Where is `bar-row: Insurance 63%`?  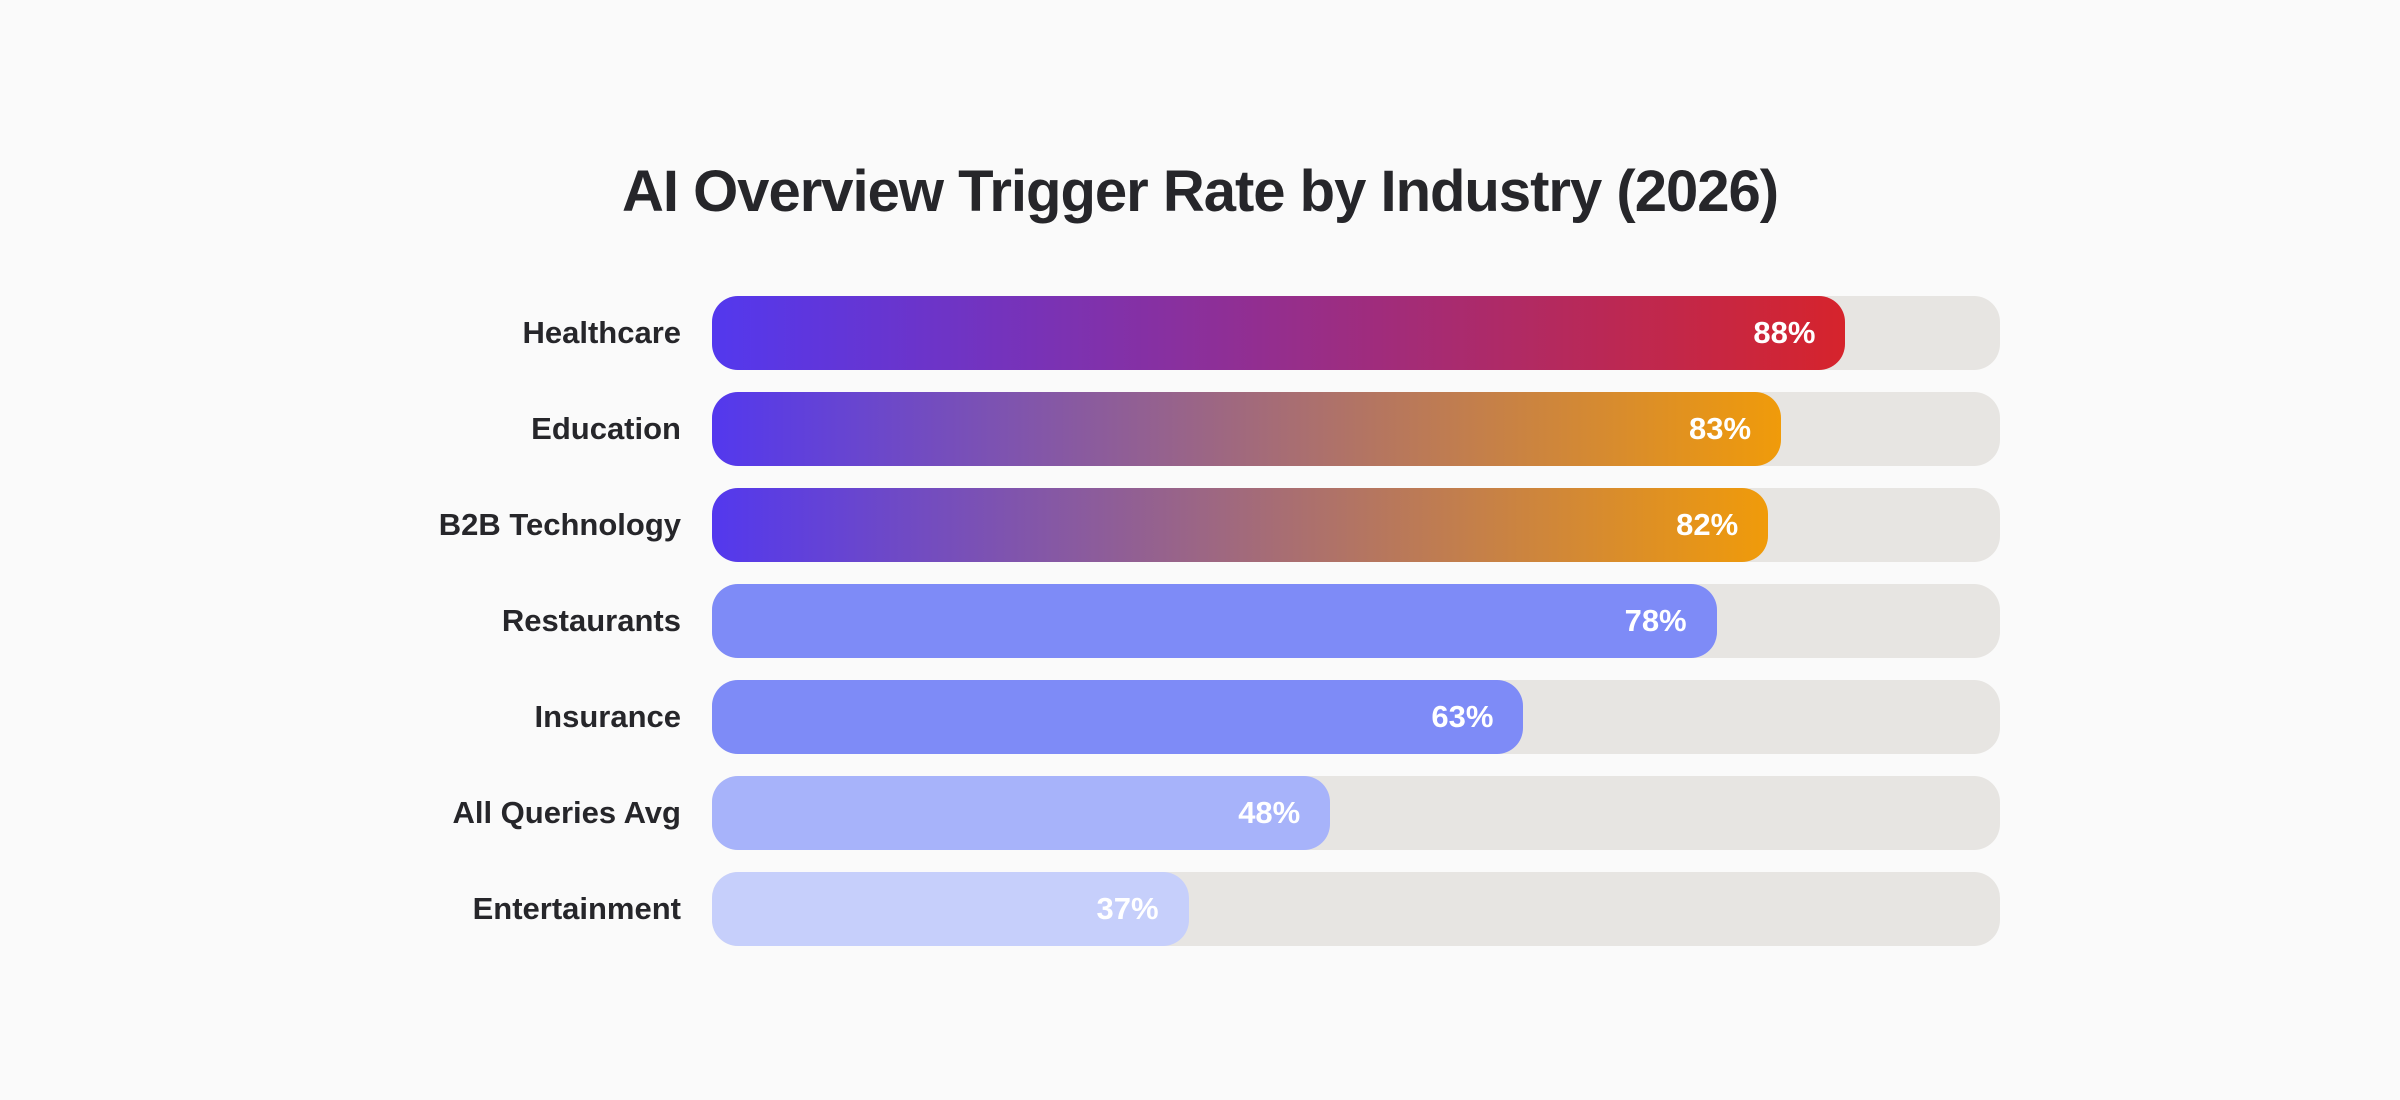 bar-row: Insurance 63% is located at coordinates (1200, 717).